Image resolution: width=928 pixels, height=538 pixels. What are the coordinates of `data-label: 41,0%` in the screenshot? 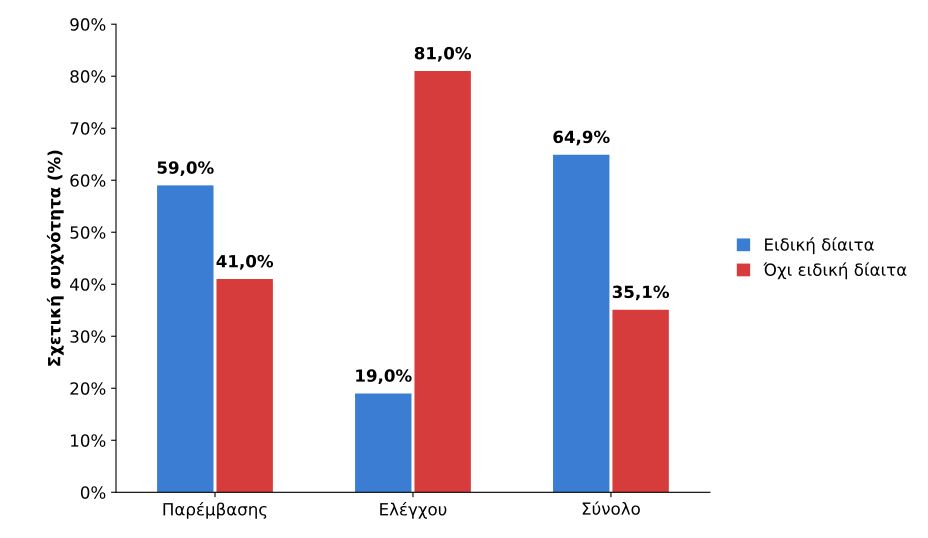 It's located at (245, 262).